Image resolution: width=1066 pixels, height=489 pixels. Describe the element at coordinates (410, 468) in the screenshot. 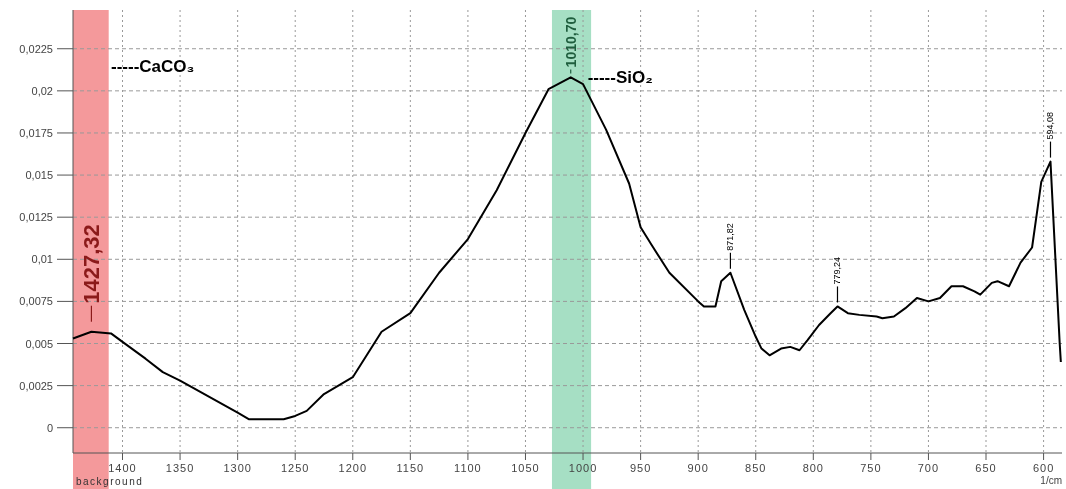

I see `x-tick-label: 1150` at that location.